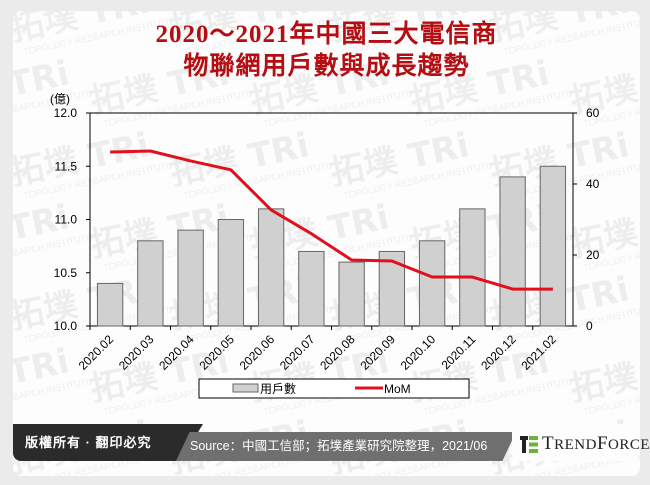 Image resolution: width=650 pixels, height=485 pixels. What do you see at coordinates (593, 255) in the screenshot?
I see `right-axis-tick: 20` at bounding box center [593, 255].